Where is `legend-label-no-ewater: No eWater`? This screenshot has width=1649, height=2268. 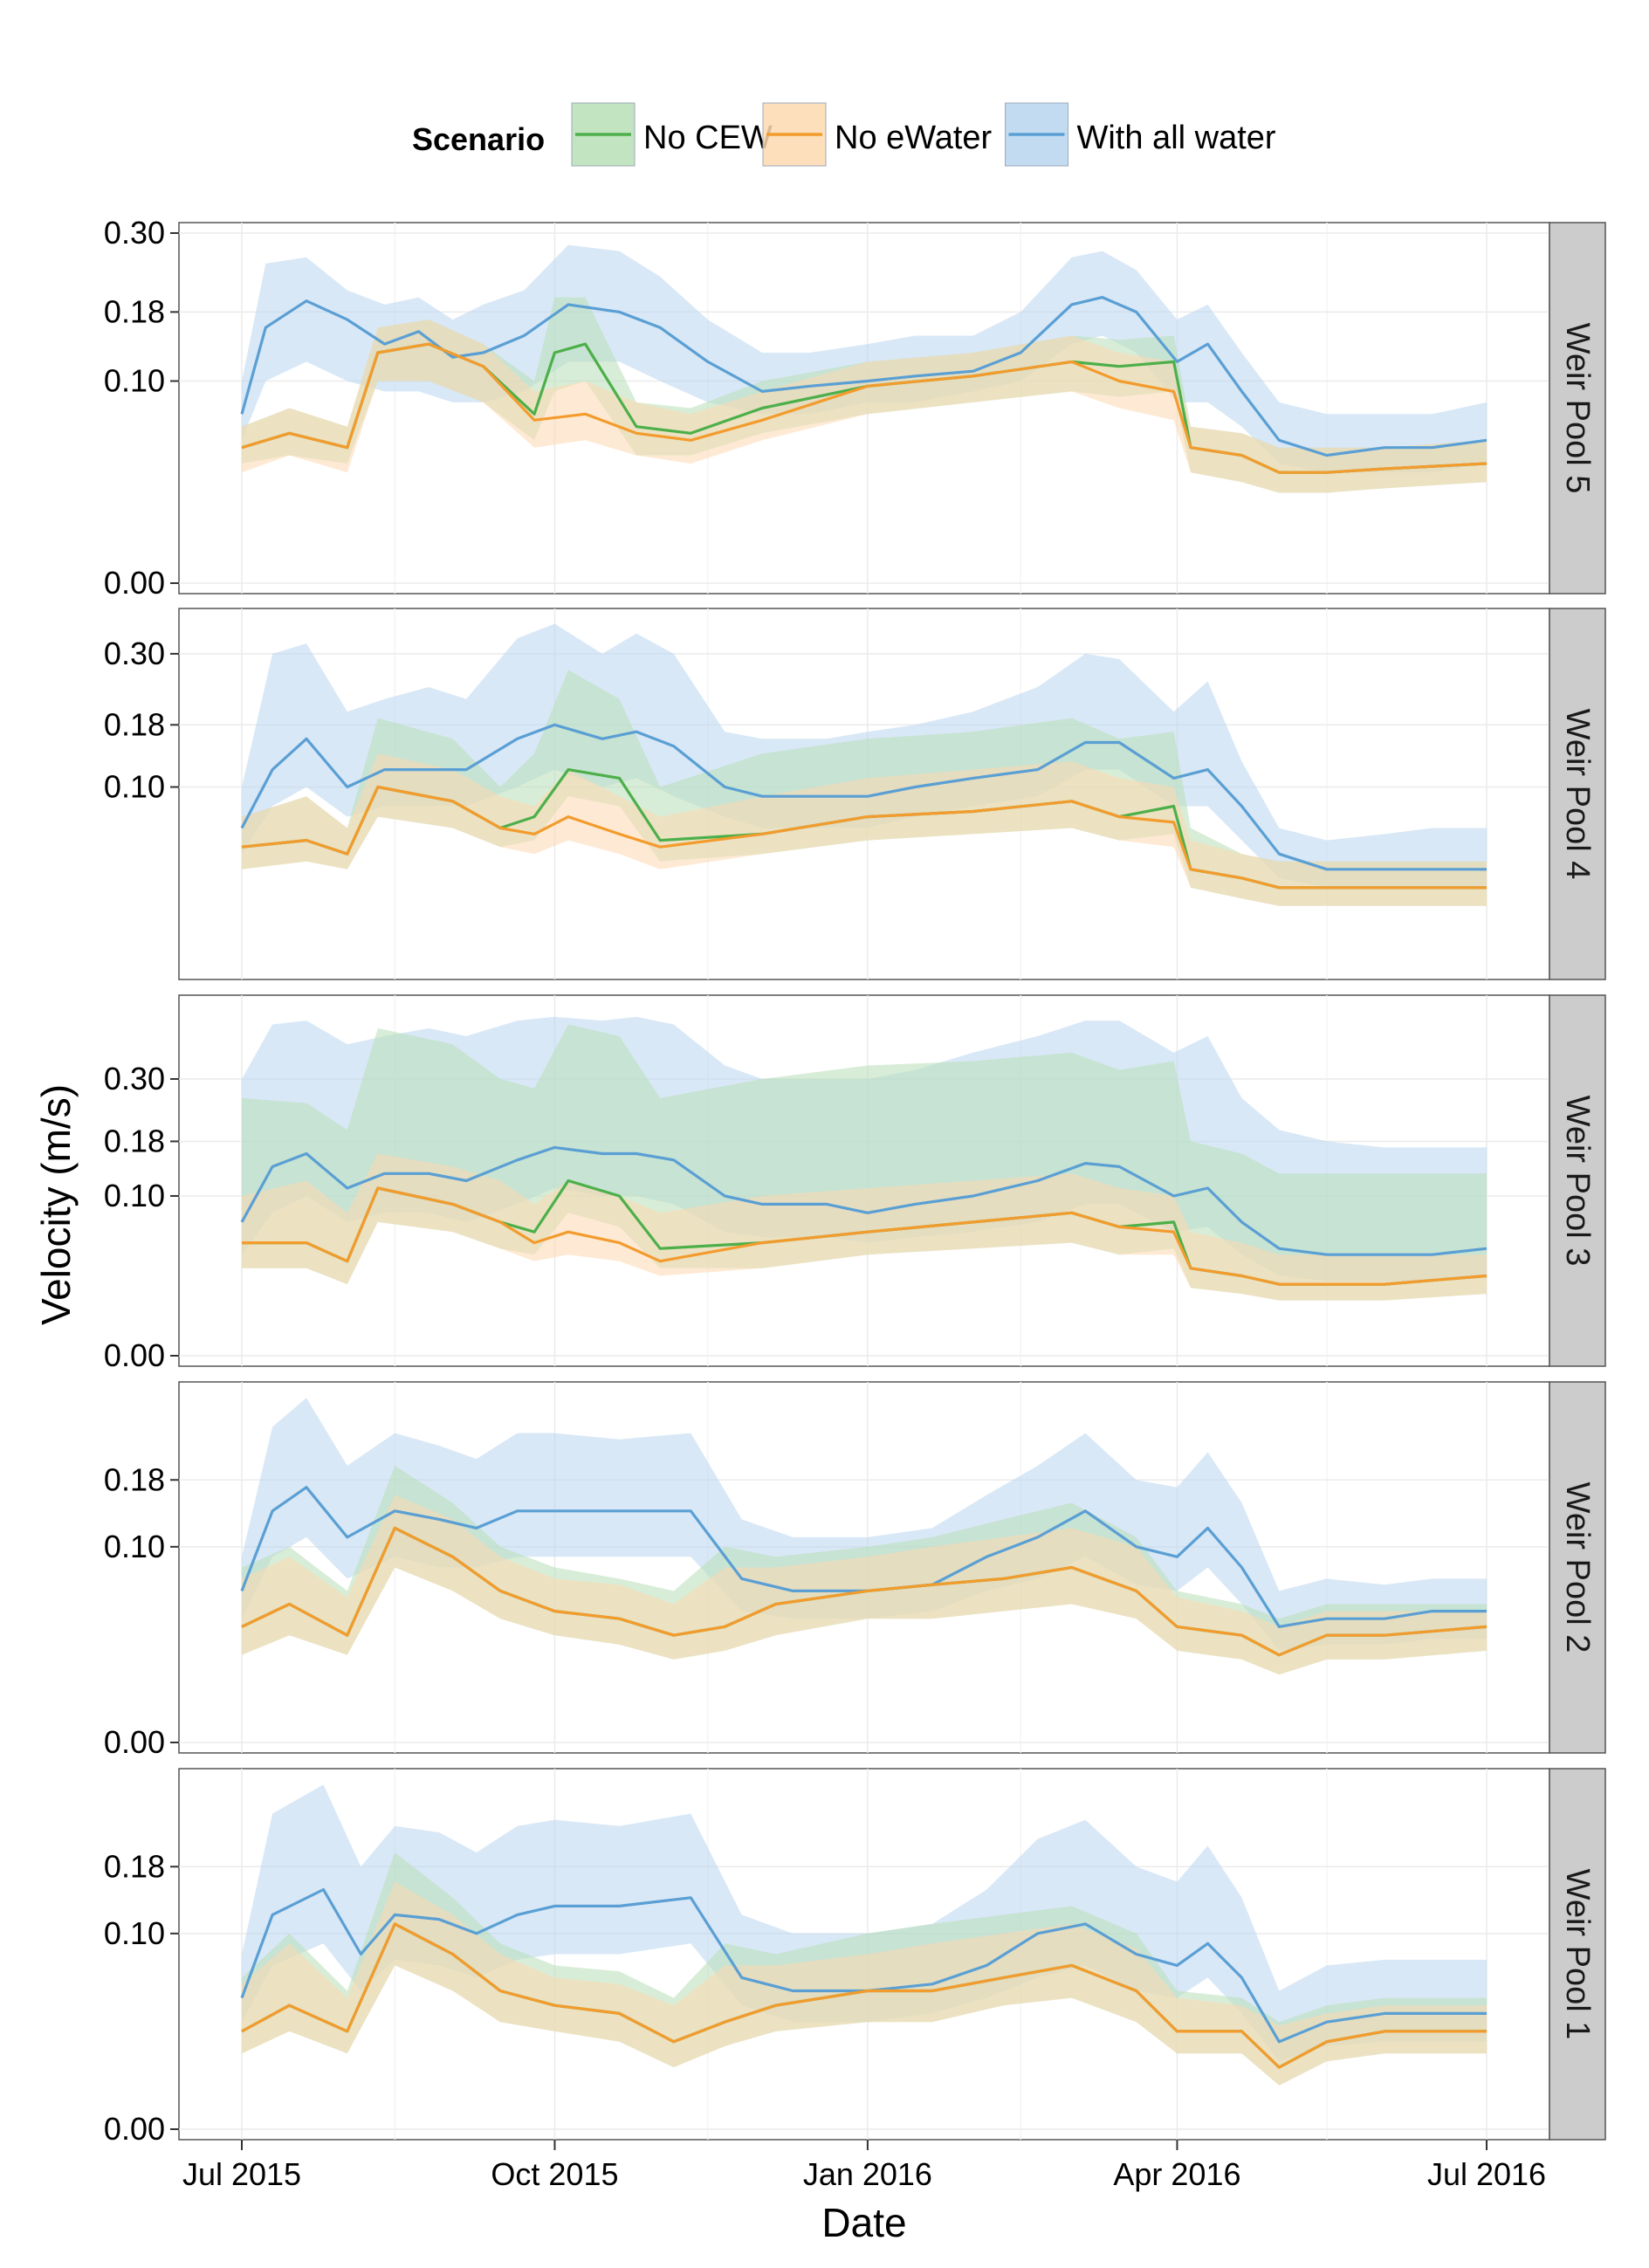
legend-label-no-ewater: No eWater is located at coordinates (914, 138).